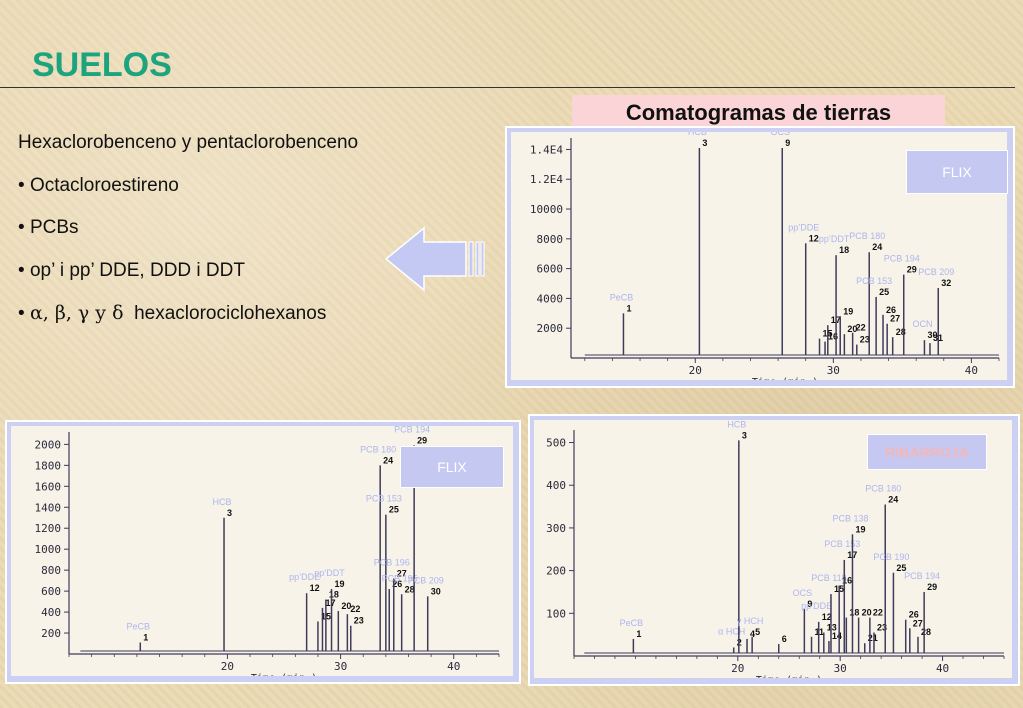 Image resolution: width=1023 pixels, height=708 pixels. Describe the element at coordinates (757, 632) in the screenshot. I see `peak-number: 5` at that location.